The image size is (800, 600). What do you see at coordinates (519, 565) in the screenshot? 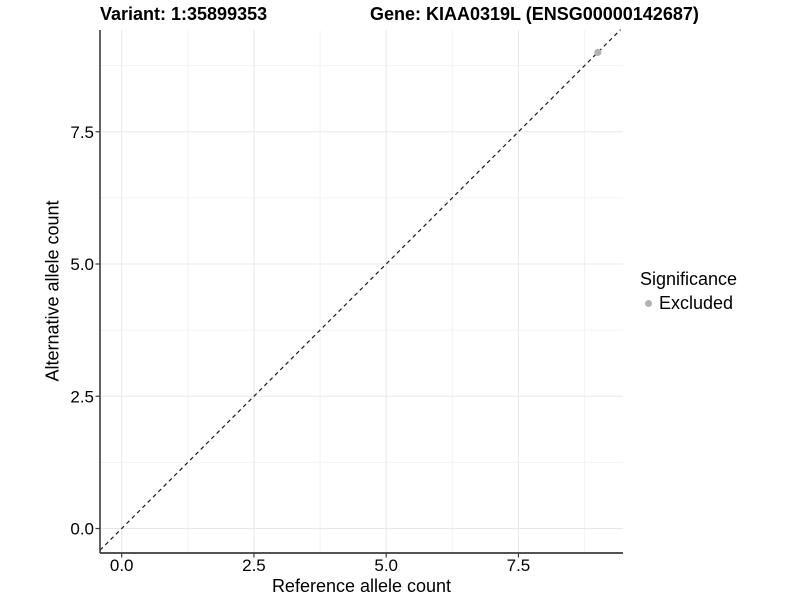
I see `x-tick-label: 7.5` at bounding box center [519, 565].